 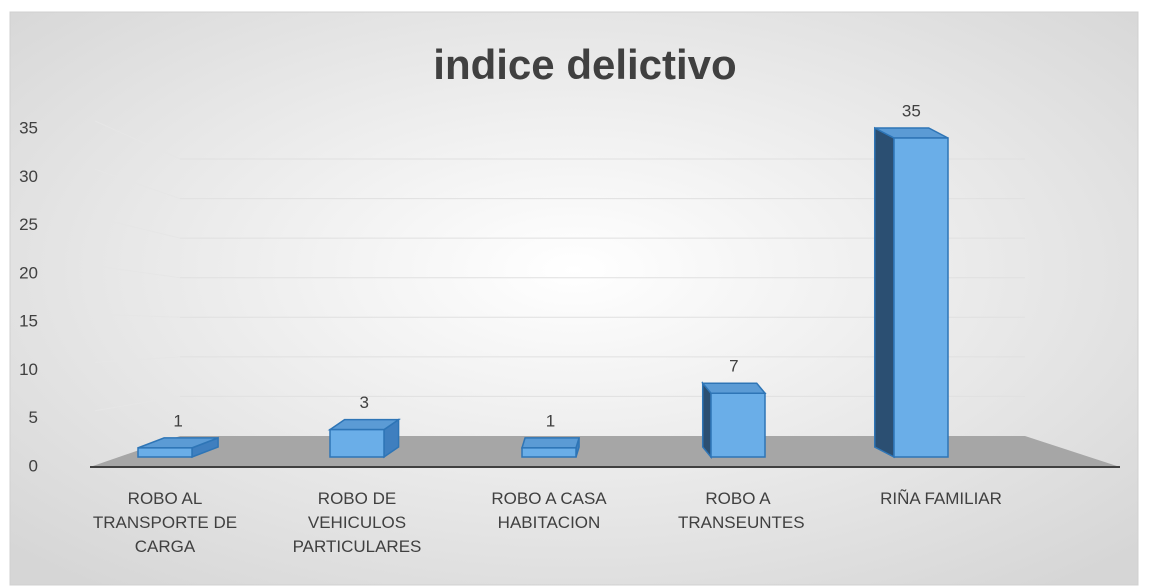 What do you see at coordinates (33, 417) in the screenshot?
I see `y-tick-label: 5` at bounding box center [33, 417].